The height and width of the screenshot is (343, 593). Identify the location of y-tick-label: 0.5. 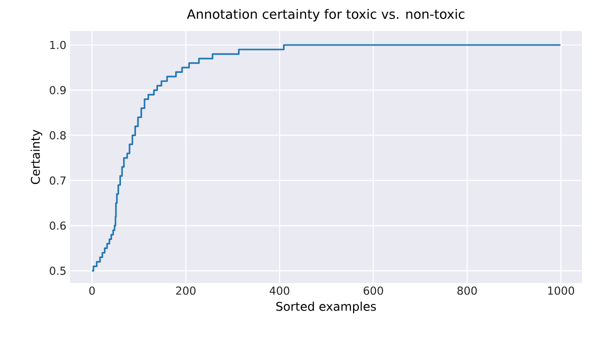
(58, 270).